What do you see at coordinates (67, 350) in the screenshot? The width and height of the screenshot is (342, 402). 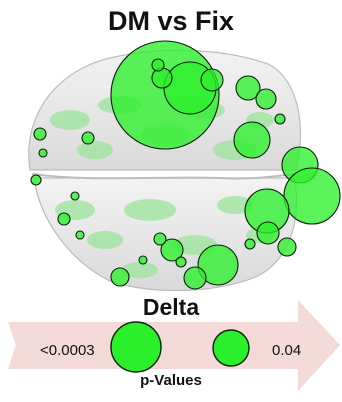 I see `legend-min-label: <0.0003` at bounding box center [67, 350].